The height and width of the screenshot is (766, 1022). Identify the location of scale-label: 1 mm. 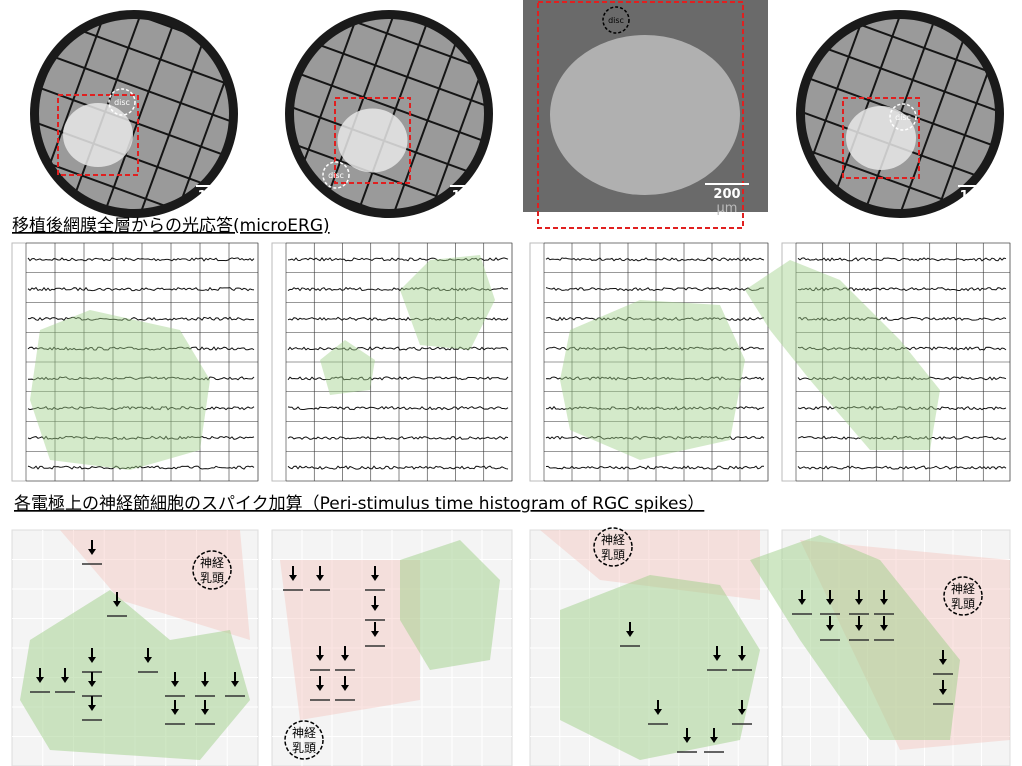
(980, 196).